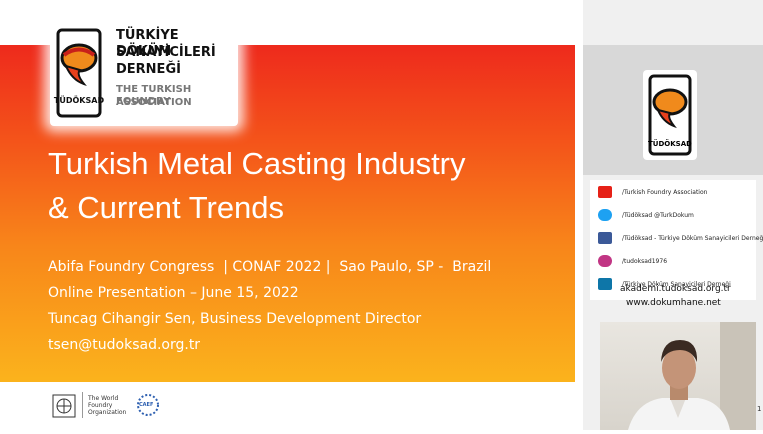 The height and width of the screenshot is (434, 763). What do you see at coordinates (154, 95) in the screenshot?
I see `logo-sub: THE TURKISH FOUNDRY` at bounding box center [154, 95].